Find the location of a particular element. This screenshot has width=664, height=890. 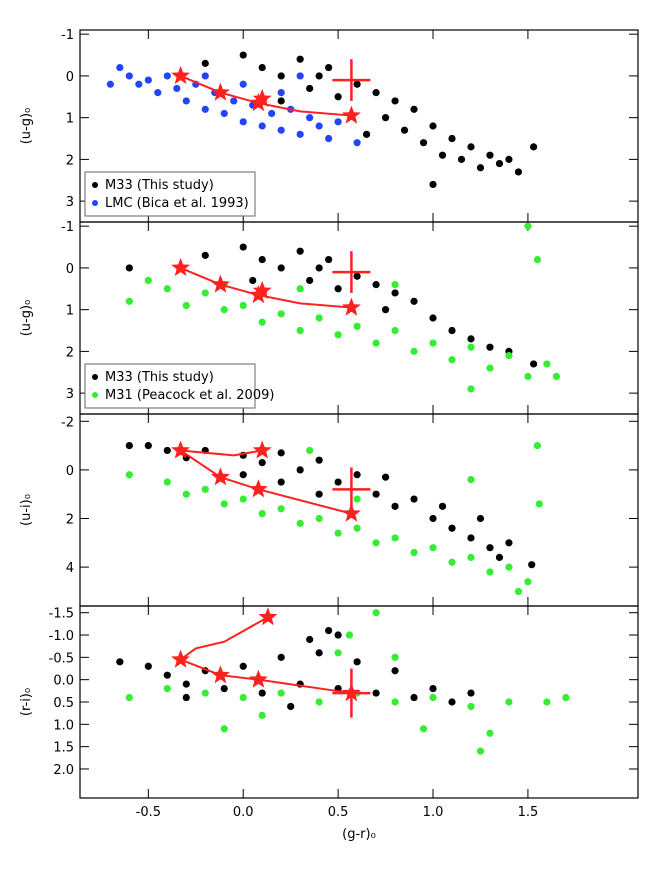

y-tick-label: 0.5 is located at coordinates (63, 703).